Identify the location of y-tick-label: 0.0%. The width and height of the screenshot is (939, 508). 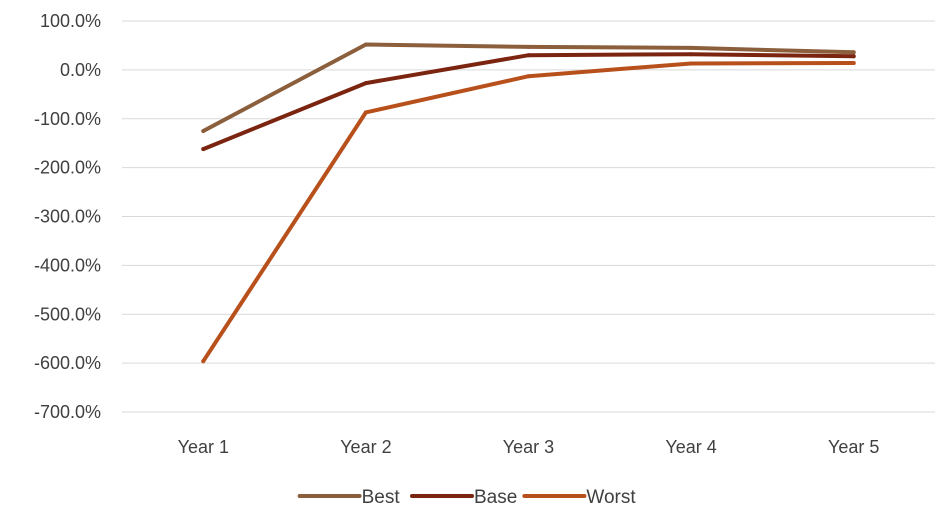
(80, 70).